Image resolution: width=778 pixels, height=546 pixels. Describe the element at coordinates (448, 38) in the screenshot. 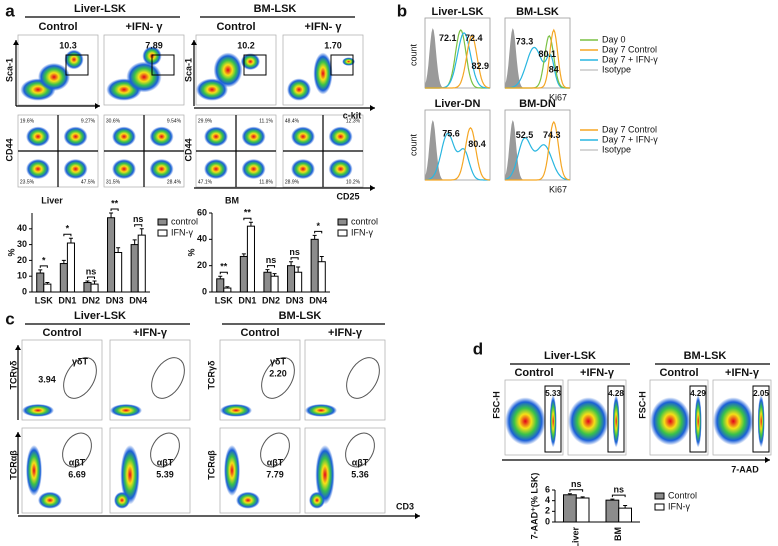

I see `percent-label: 72.1` at that location.